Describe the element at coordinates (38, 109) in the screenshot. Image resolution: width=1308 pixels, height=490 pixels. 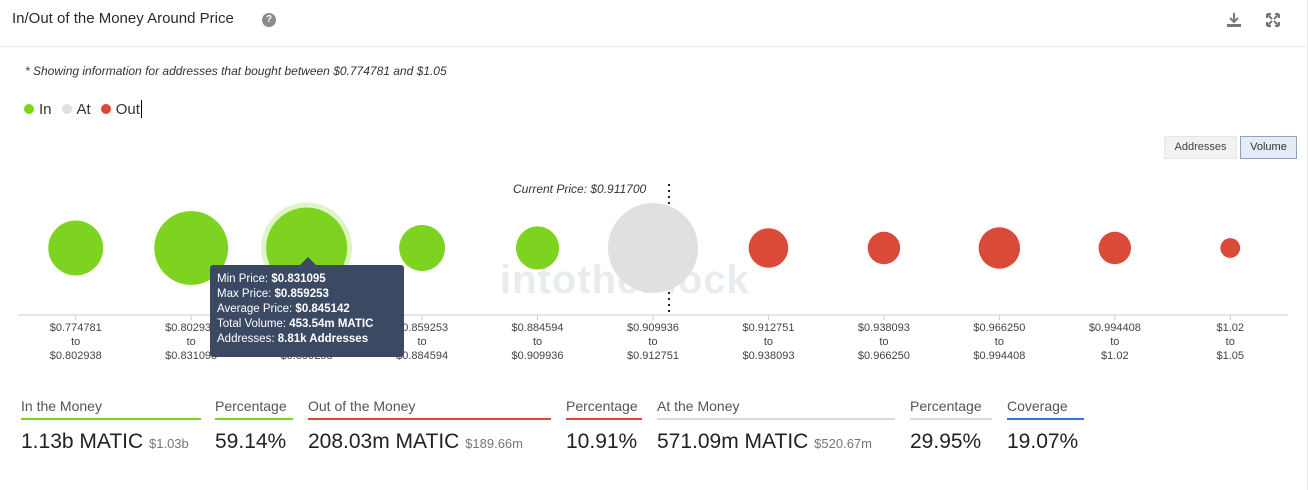
I see `legend-item-in: In` at that location.